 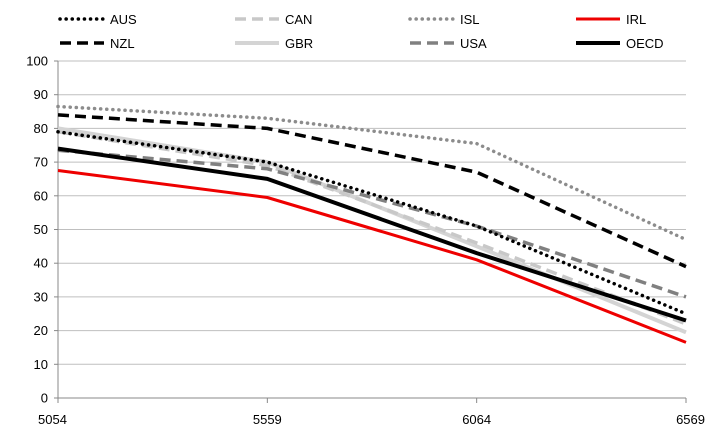 I want to click on y-tick-label: 0, so click(x=44, y=398).